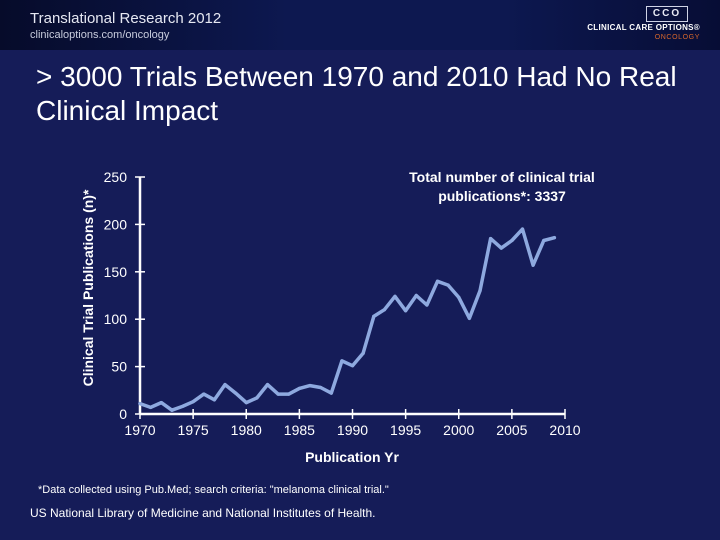 The image size is (720, 540). I want to click on y-tick-label: 100, so click(116, 319).